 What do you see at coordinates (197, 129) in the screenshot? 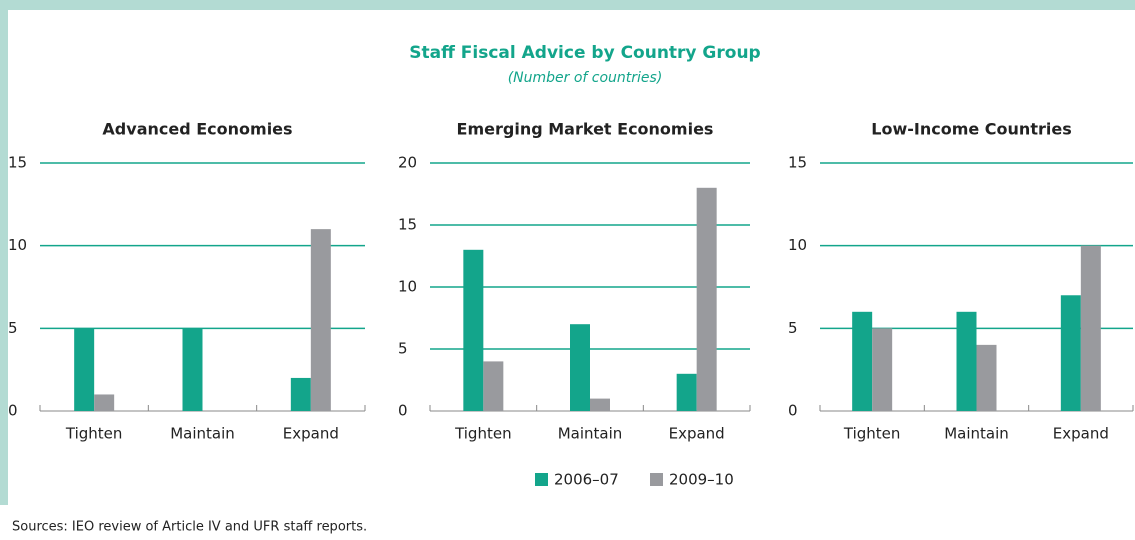
I see `panel-title: Advanced Economies` at bounding box center [197, 129].